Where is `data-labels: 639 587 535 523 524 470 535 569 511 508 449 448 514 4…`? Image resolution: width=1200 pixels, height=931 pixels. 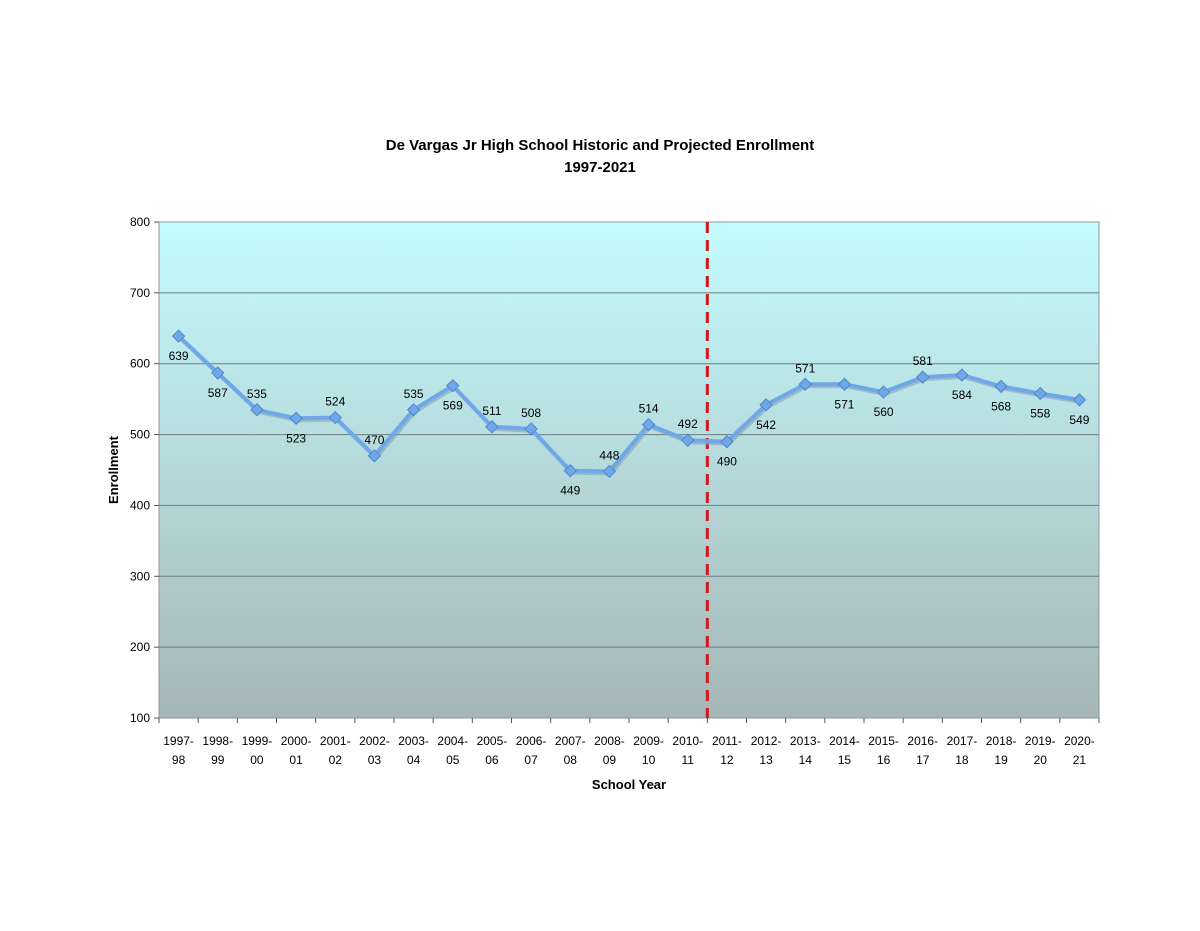 data-labels: 639 587 535 523 524 470 535 569 511 508 449 448 514 4… is located at coordinates (629, 423).